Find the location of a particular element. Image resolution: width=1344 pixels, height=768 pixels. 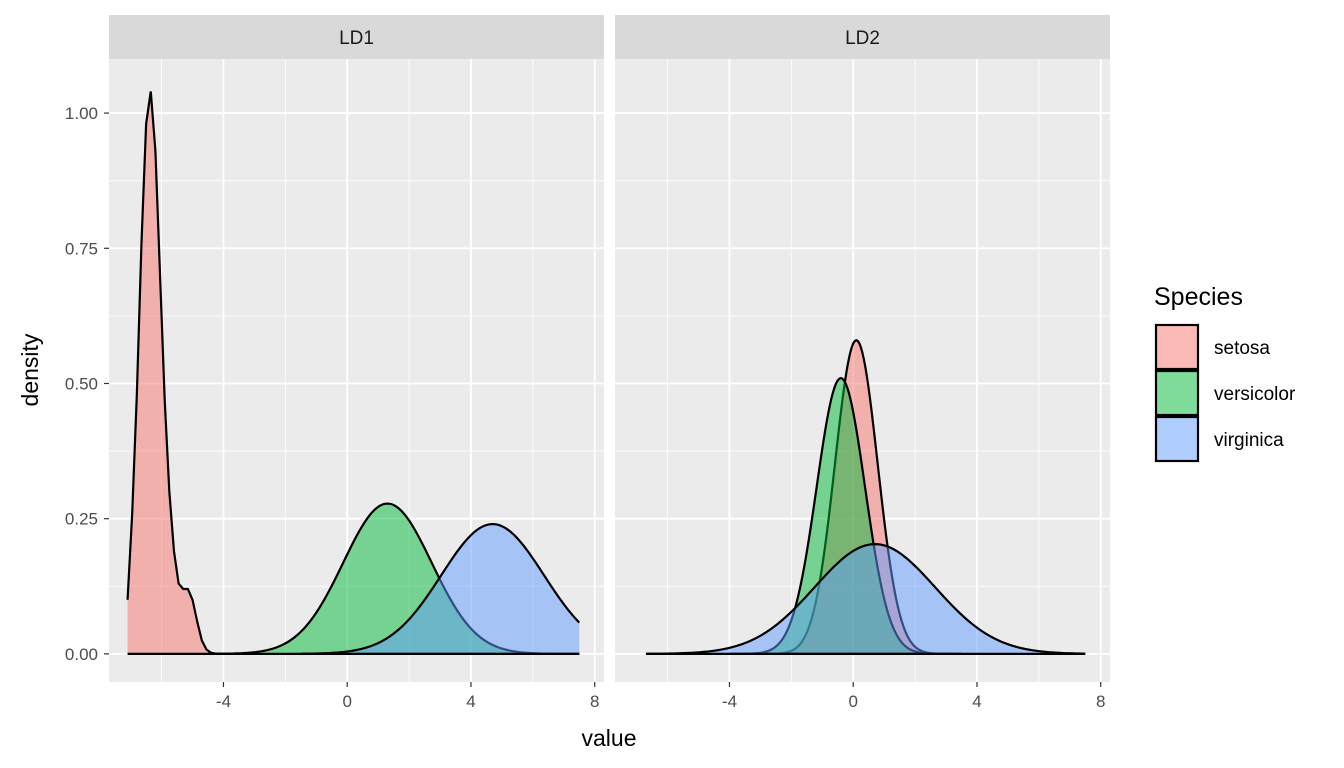

density-area-setosa is located at coordinates (178, 372).